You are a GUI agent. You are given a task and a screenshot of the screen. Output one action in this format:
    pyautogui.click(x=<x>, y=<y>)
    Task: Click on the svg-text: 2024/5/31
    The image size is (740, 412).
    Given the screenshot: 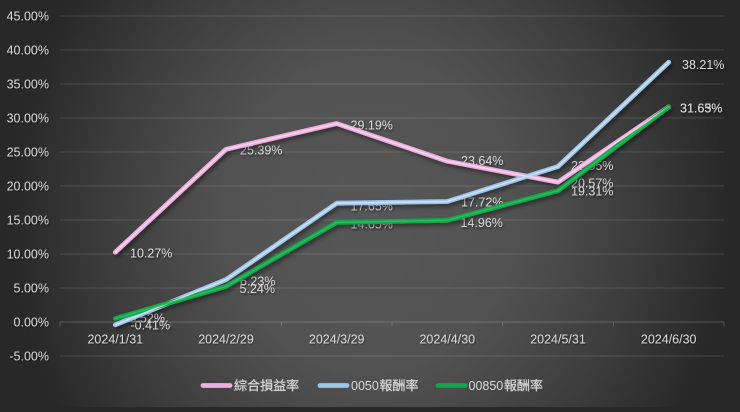 What is the action you would take?
    pyautogui.click(x=558, y=340)
    